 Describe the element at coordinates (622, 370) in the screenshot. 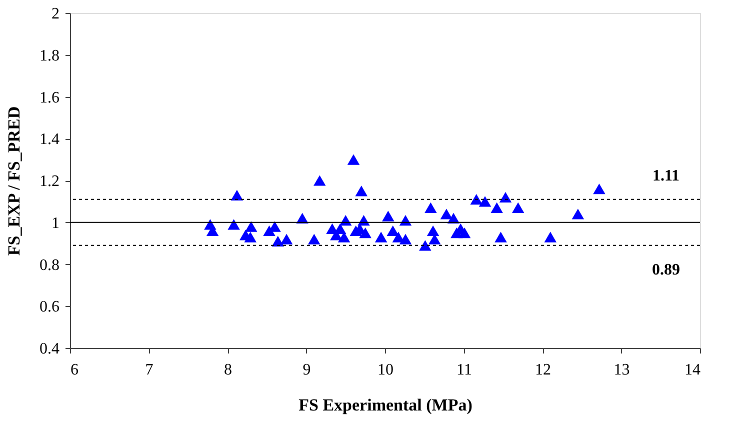

I see `x-tick-label: 13` at that location.